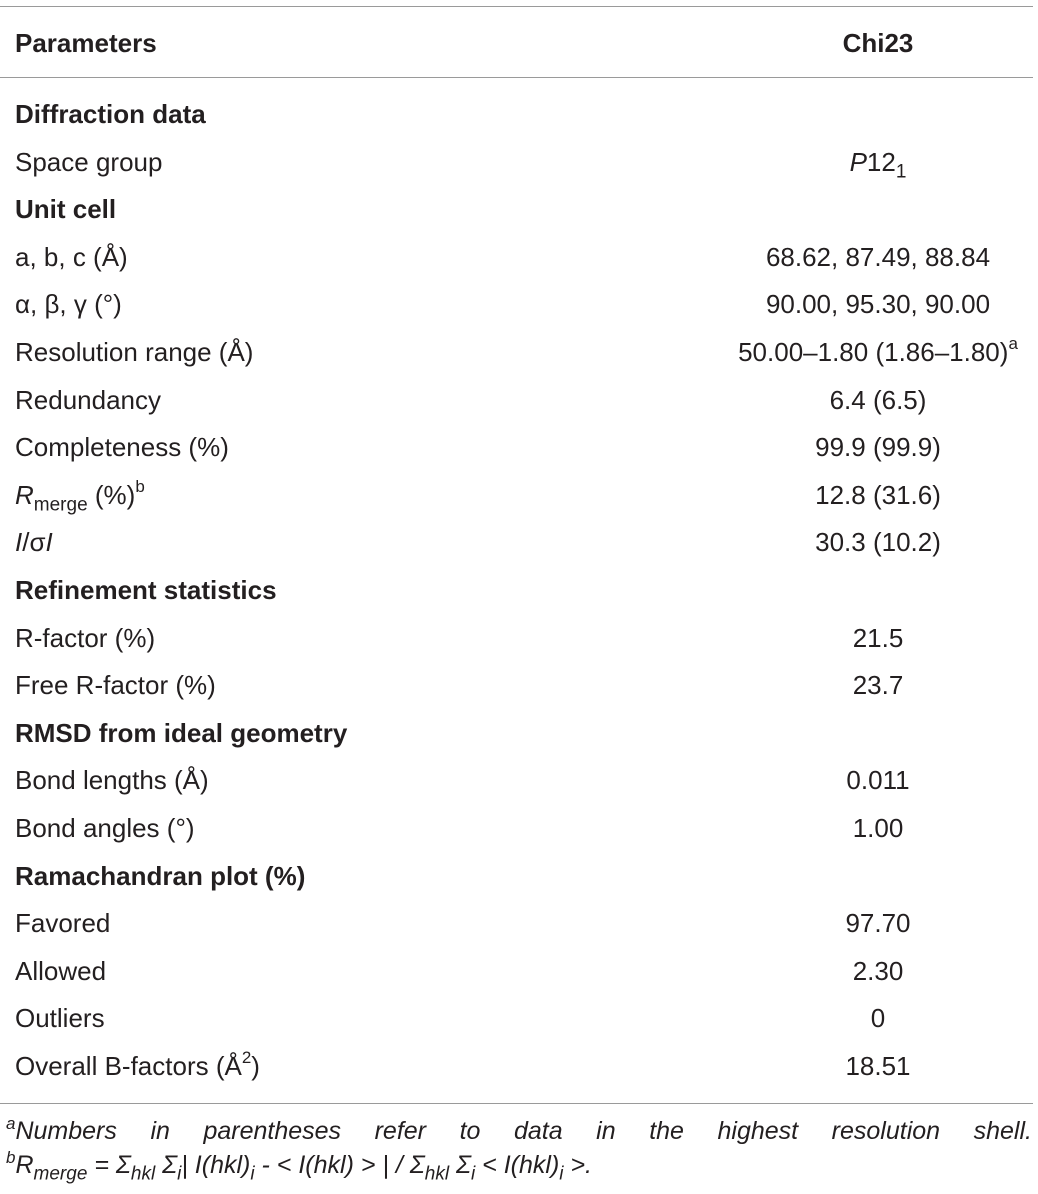 Image resolution: width=1038 pixels, height=1194 pixels. I want to click on section-heading-row: Refinement statistics, so click(516, 590).